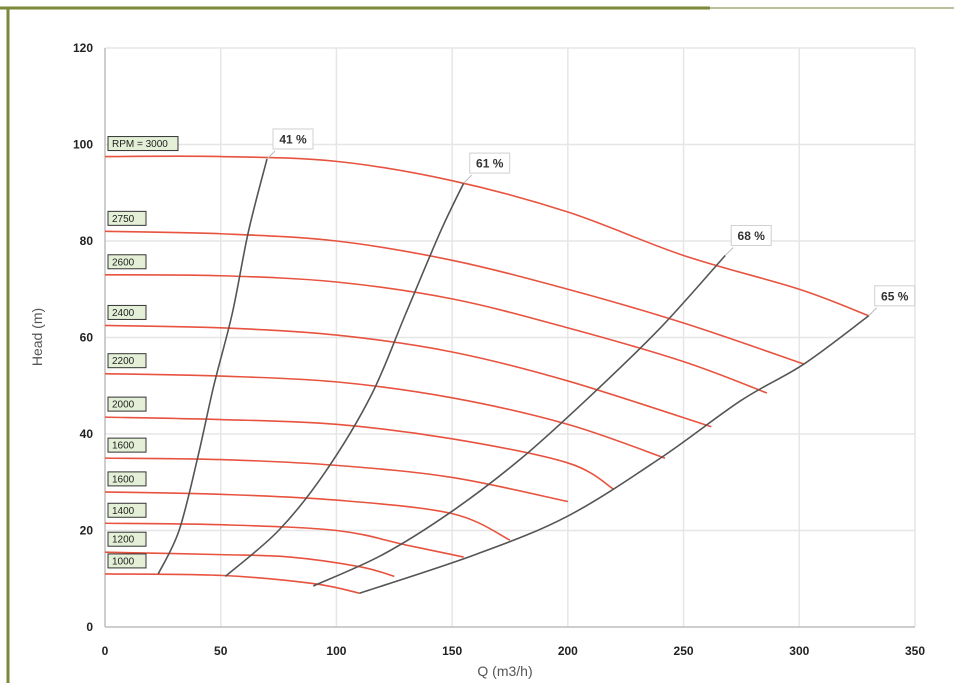 This screenshot has width=954, height=688. I want to click on efficiency-label-text: 68 %, so click(752, 236).